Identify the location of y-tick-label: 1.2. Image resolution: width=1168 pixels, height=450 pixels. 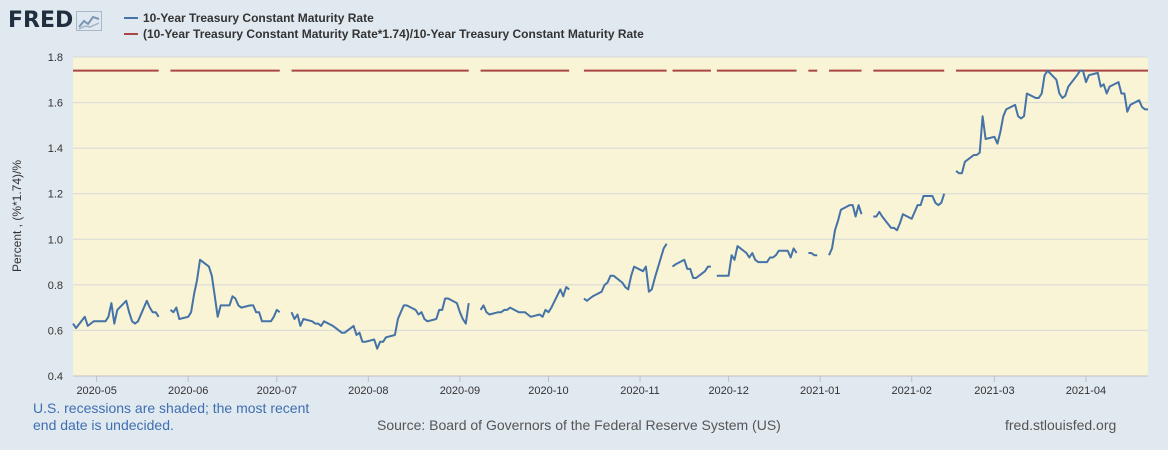
(55, 195).